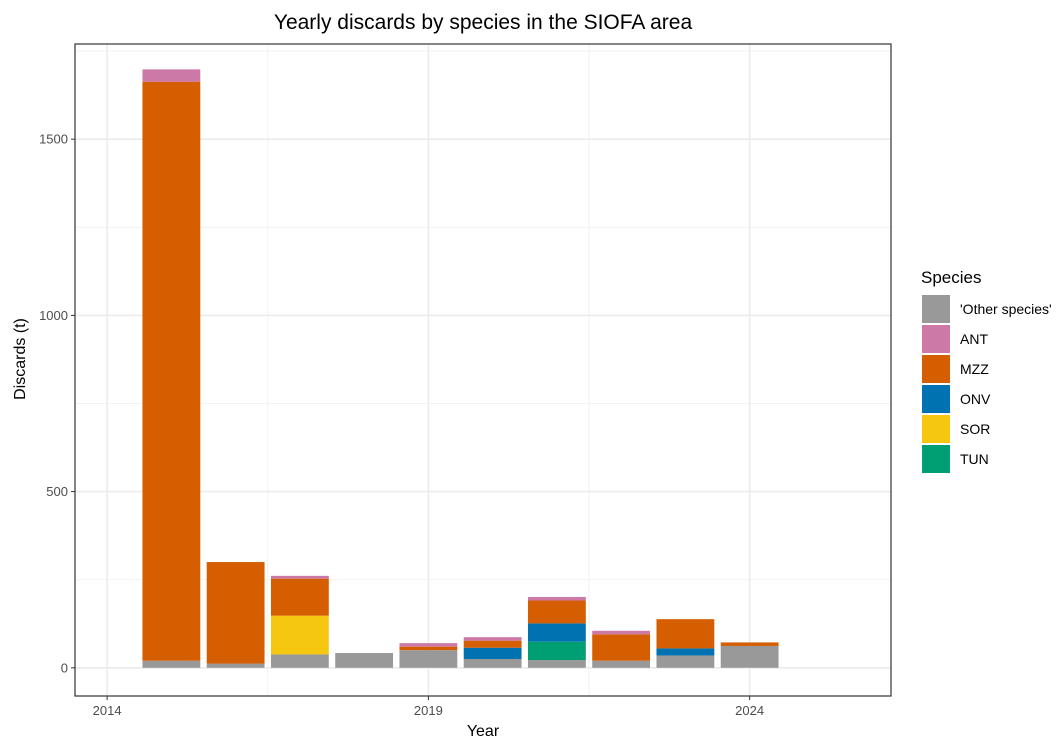  Describe the element at coordinates (64, 667) in the screenshot. I see `y-tick-label: 0` at that location.